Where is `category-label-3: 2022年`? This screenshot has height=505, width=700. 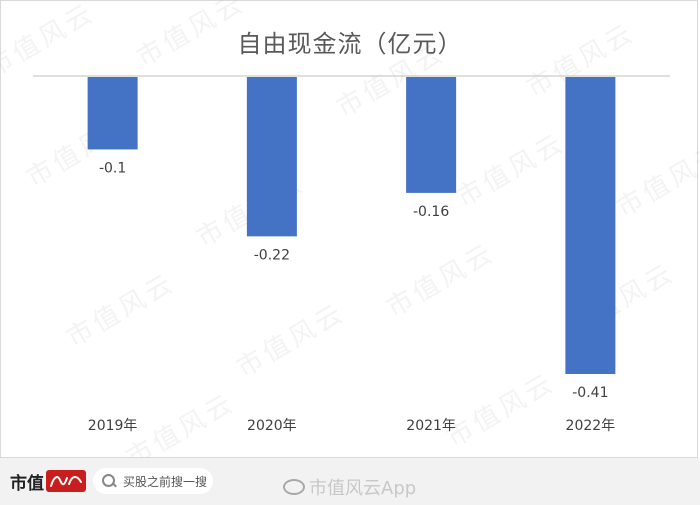 category-label-3: 2022年 is located at coordinates (591, 426).